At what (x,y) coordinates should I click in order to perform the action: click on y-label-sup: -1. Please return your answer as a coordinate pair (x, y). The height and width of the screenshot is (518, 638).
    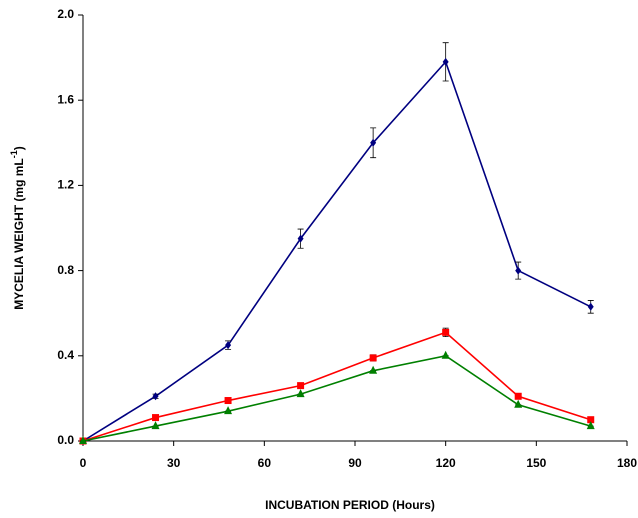
    Looking at the image, I should click on (14, 154).